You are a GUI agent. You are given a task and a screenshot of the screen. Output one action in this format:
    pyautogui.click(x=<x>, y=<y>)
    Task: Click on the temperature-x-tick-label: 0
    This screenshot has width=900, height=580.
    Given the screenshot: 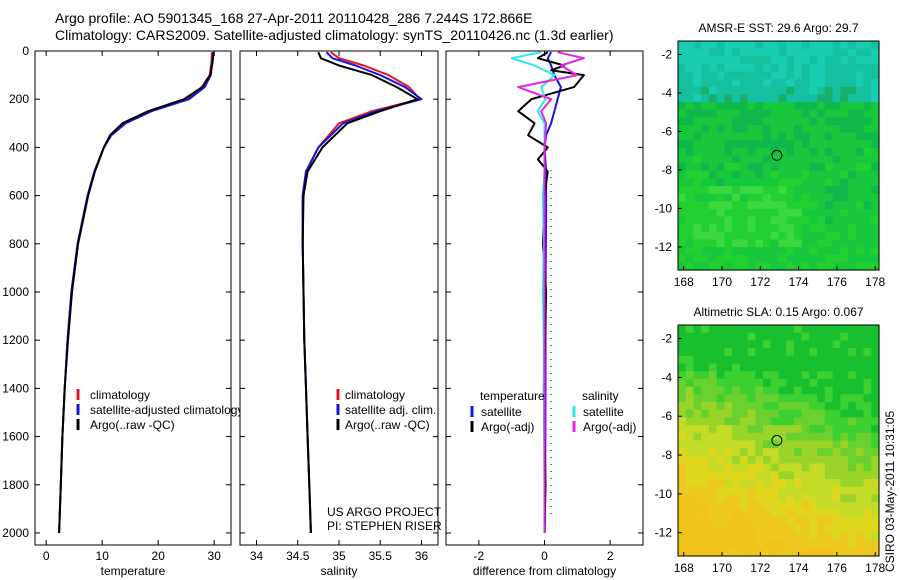 What is the action you would take?
    pyautogui.click(x=46, y=556)
    